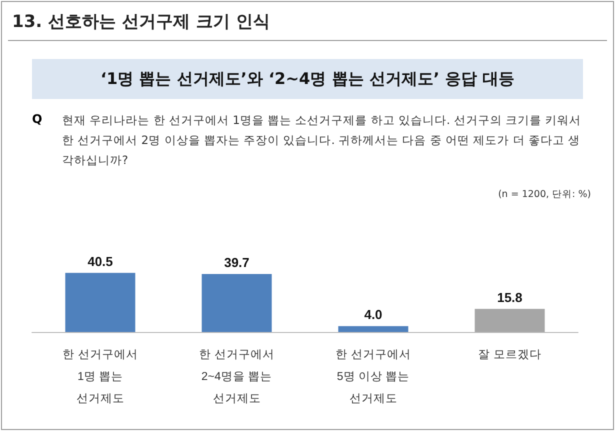 This screenshot has width=615, height=431. What do you see at coordinates (373, 314) in the screenshot?
I see `data-label: 4.0` at bounding box center [373, 314].